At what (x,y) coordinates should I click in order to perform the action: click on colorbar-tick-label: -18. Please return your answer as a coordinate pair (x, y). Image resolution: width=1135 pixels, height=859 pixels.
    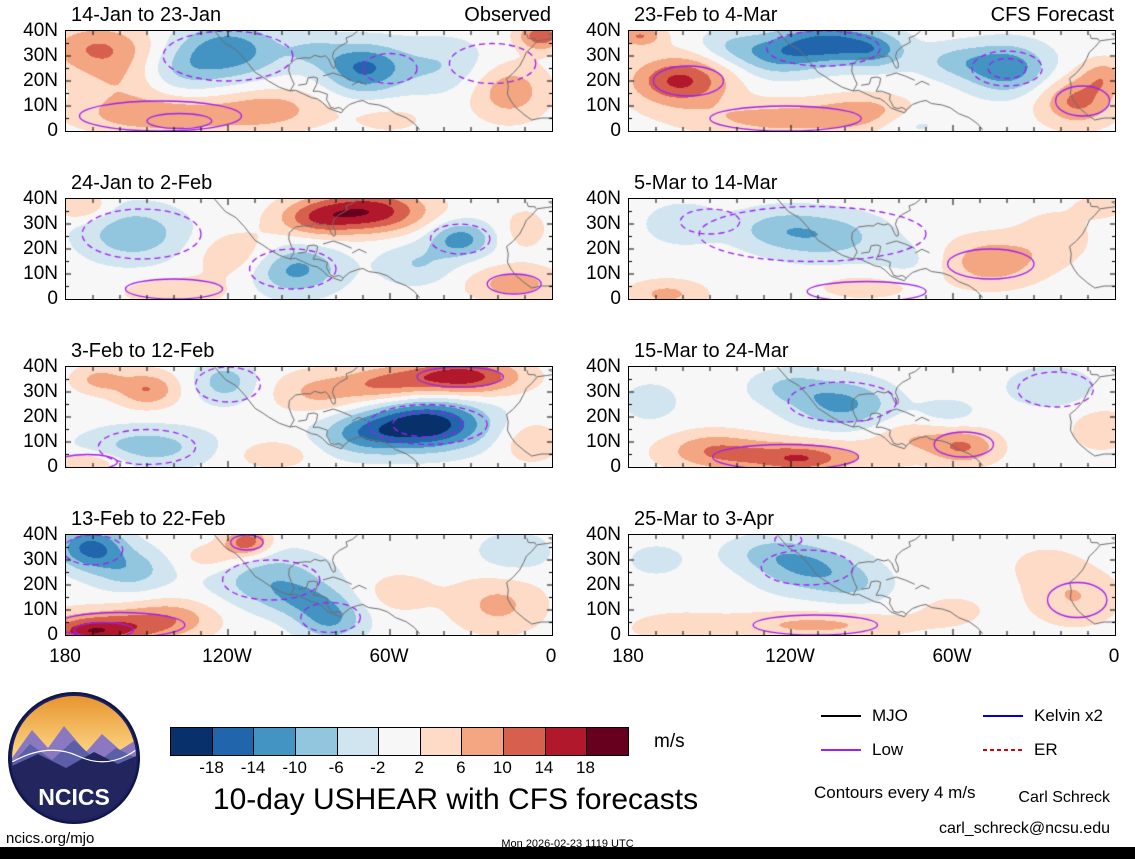
    Looking at the image, I should click on (211, 767).